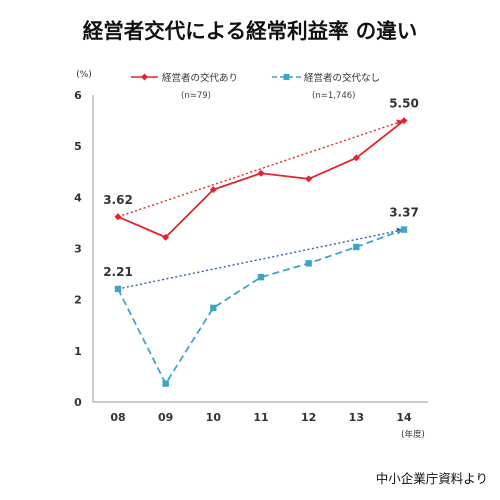  Describe the element at coordinates (214, 417) in the screenshot. I see `x-tick-label: 10` at that location.